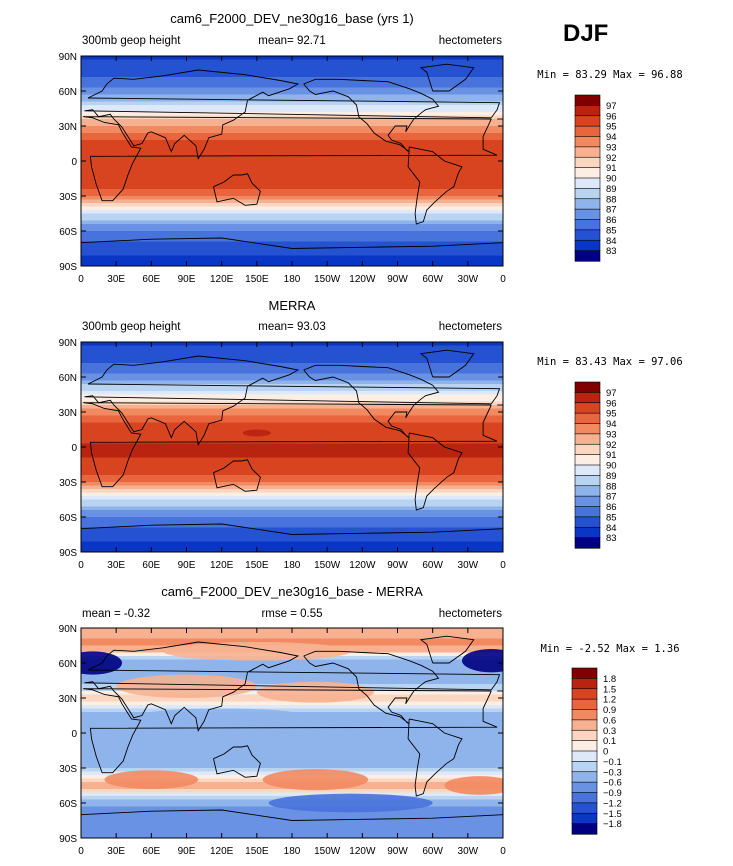 Image resolution: width=733 pixels, height=866 pixels. Describe the element at coordinates (611, 538) in the screenshot. I see `colorbar-label: 83` at that location.